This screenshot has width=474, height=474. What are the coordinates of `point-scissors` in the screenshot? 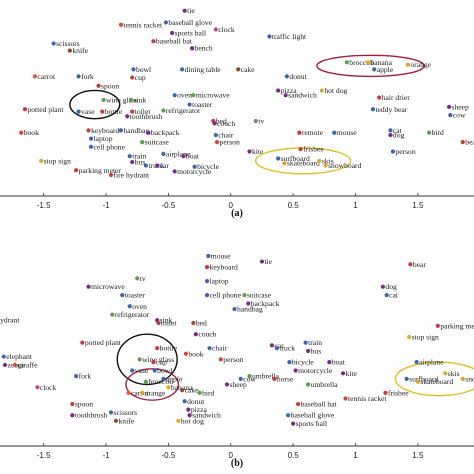 It's located at (111, 412).